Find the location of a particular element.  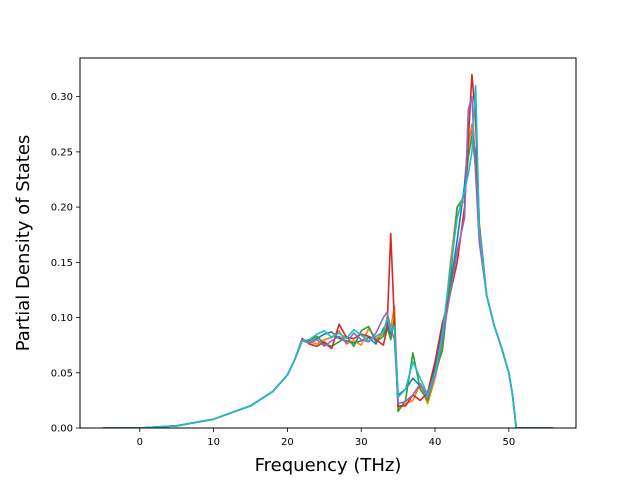

x-tick-label: 0 is located at coordinates (140, 442).